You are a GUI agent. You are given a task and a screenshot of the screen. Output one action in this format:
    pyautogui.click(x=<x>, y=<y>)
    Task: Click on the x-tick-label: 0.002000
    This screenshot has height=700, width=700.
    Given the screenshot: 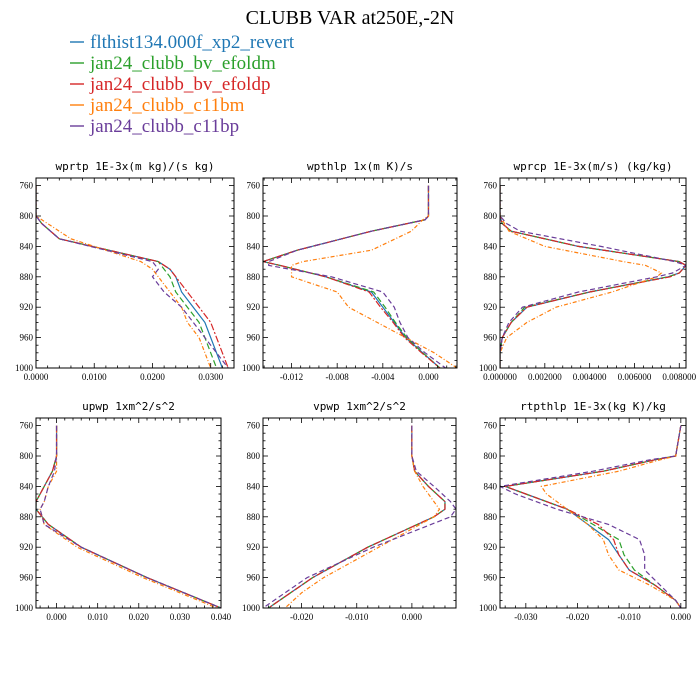 What is the action you would take?
    pyautogui.click(x=545, y=377)
    